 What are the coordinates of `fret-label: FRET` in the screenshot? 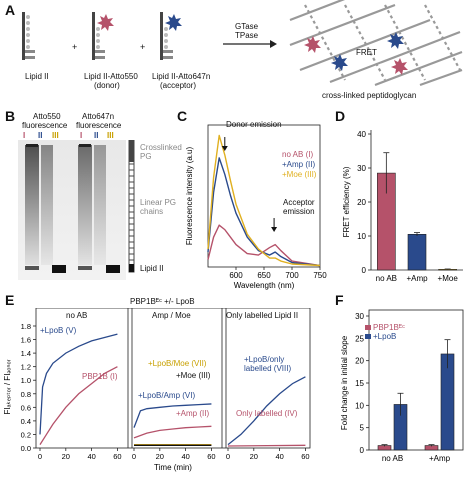 It's located at (366, 52).